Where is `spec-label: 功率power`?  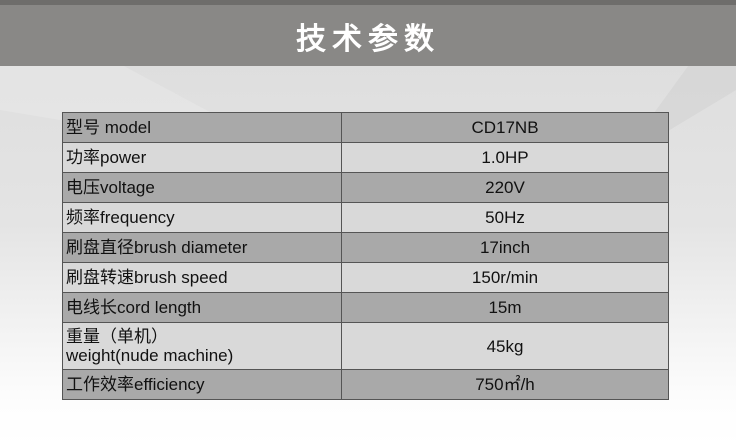
spec-label: 功率power is located at coordinates (202, 157).